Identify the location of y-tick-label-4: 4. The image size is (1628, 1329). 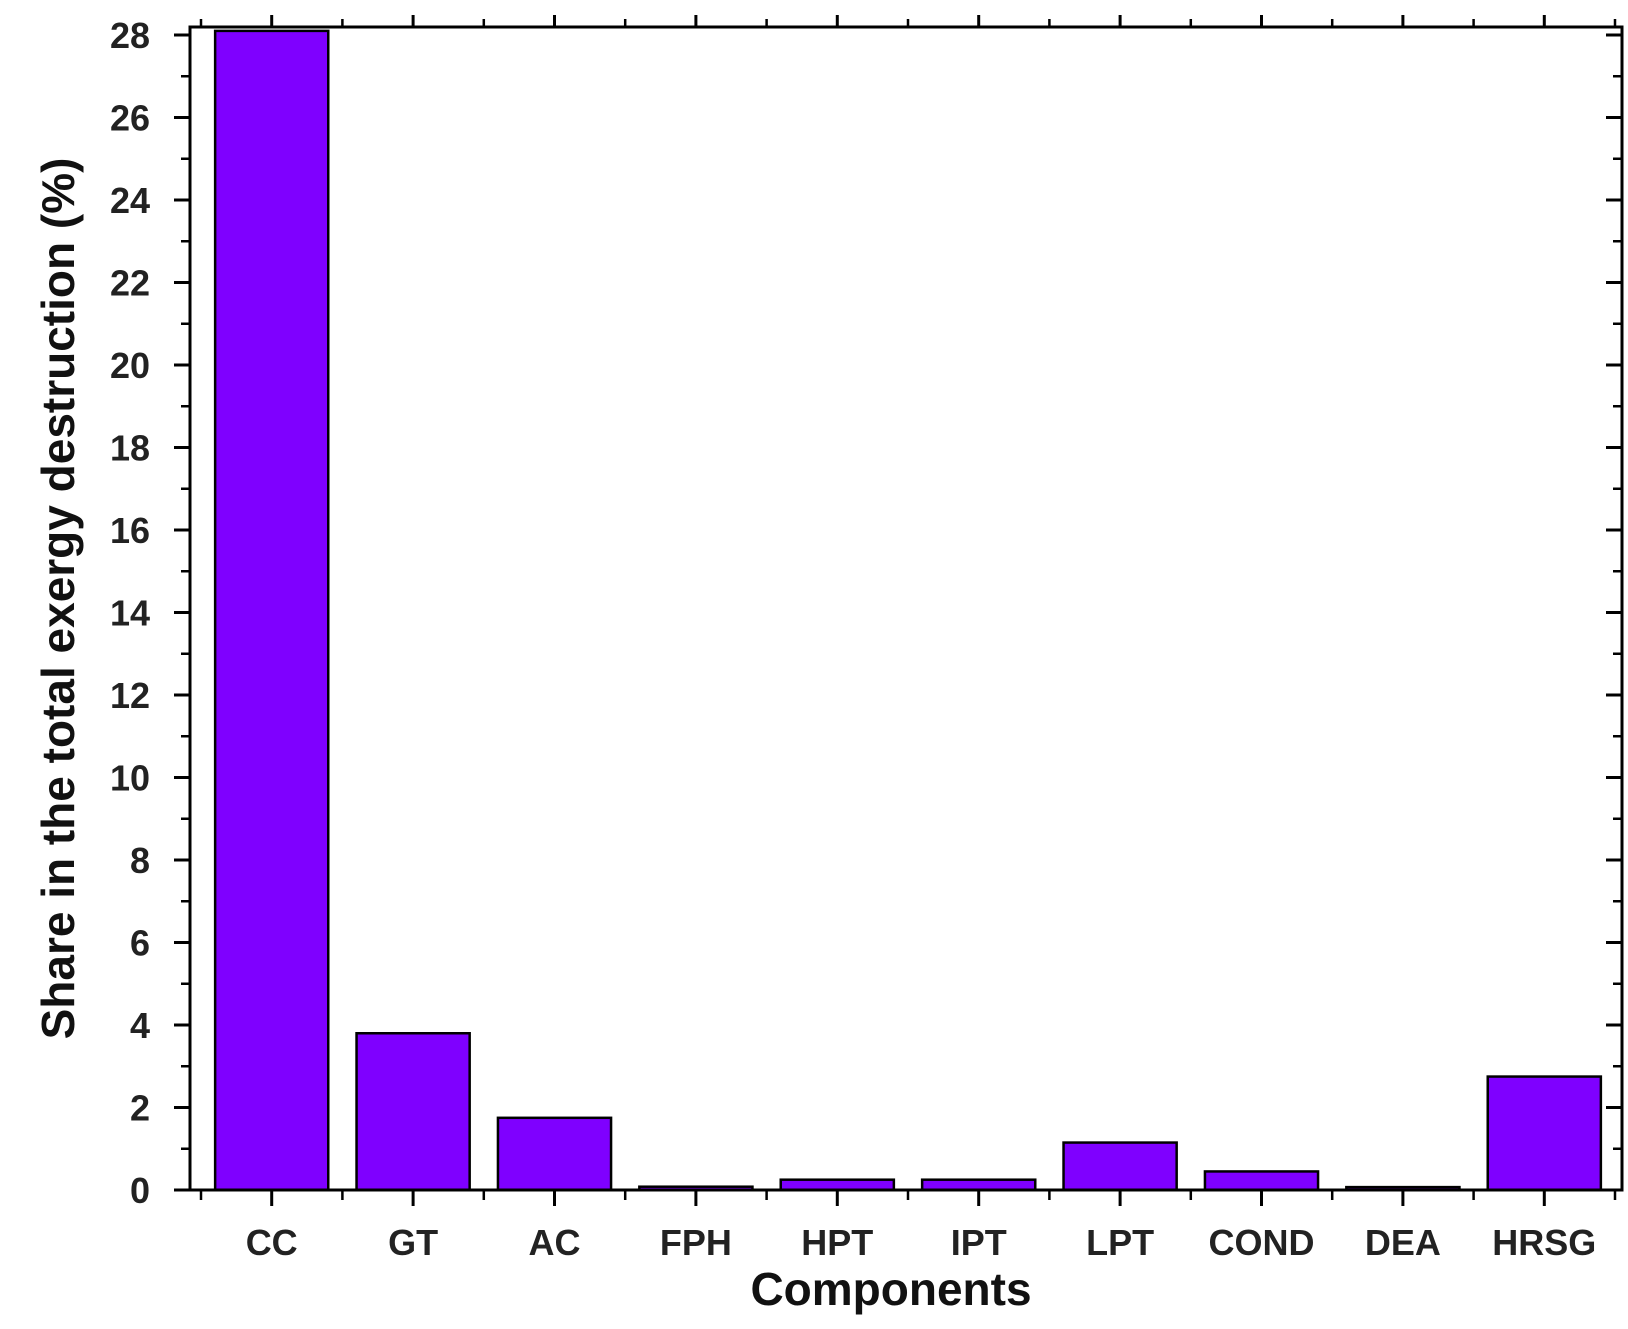
(140, 1025).